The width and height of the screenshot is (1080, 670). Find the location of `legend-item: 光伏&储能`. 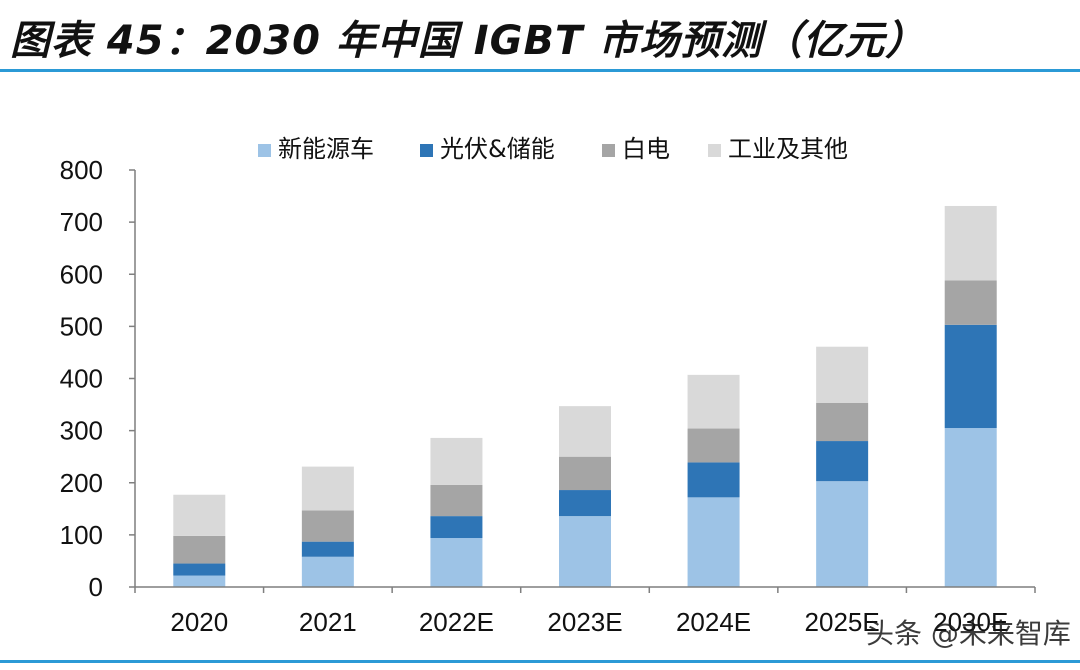

legend-item: 光伏&储能 is located at coordinates (487, 149).